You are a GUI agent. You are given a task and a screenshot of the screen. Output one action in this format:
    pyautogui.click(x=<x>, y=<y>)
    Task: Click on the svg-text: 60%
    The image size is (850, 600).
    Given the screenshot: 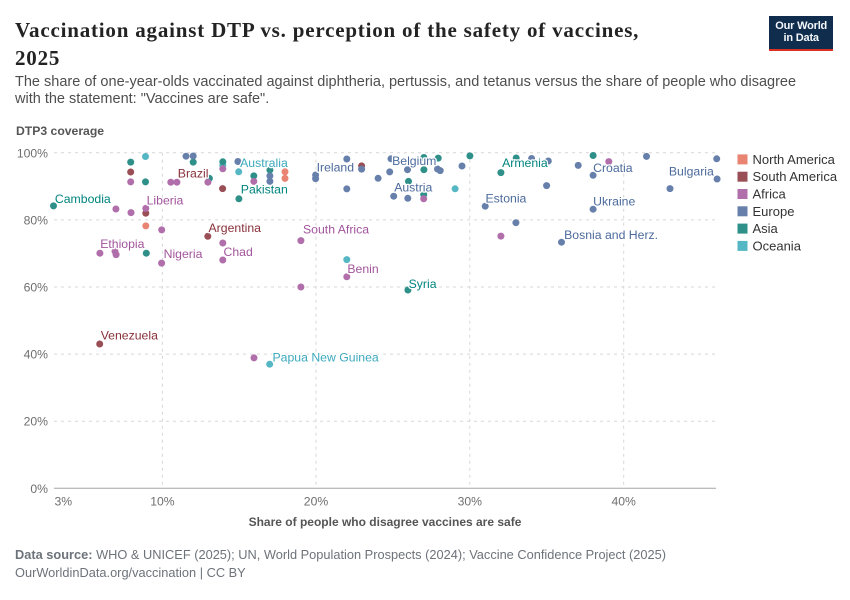 What is the action you would take?
    pyautogui.click(x=36, y=288)
    